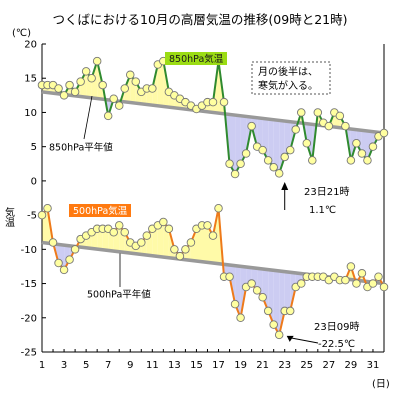 The width and height of the screenshot is (400, 400). I want to click on y-tick-label: -5, so click(32, 216).